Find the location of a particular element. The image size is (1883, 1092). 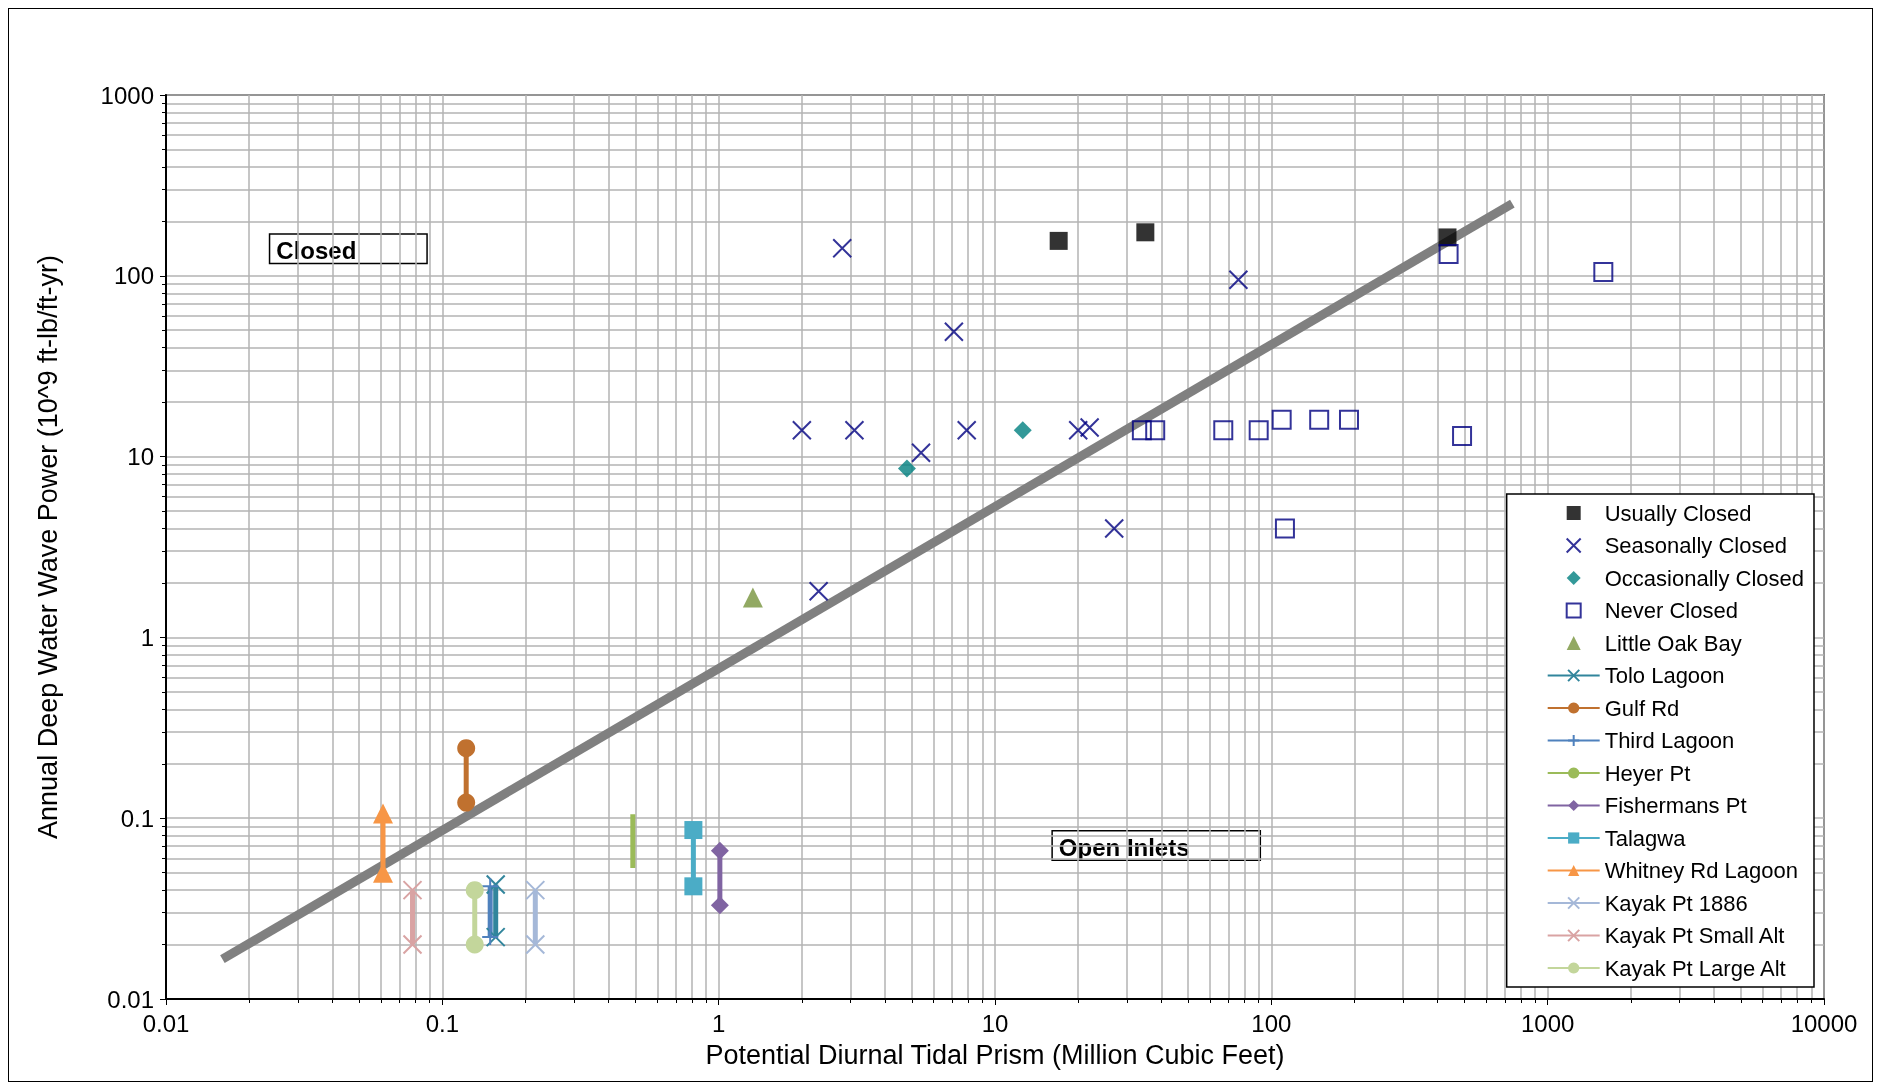

legend-label: Heyer Pt is located at coordinates (1647, 773).